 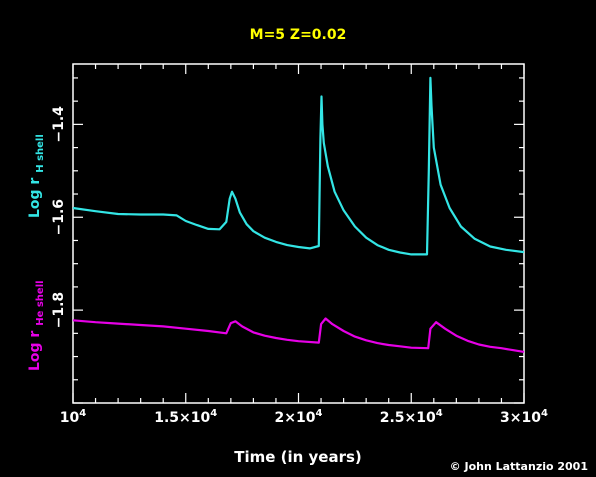 What do you see at coordinates (35, 198) in the screenshot?
I see `y-label-h-shell-main: Log r` at bounding box center [35, 198].